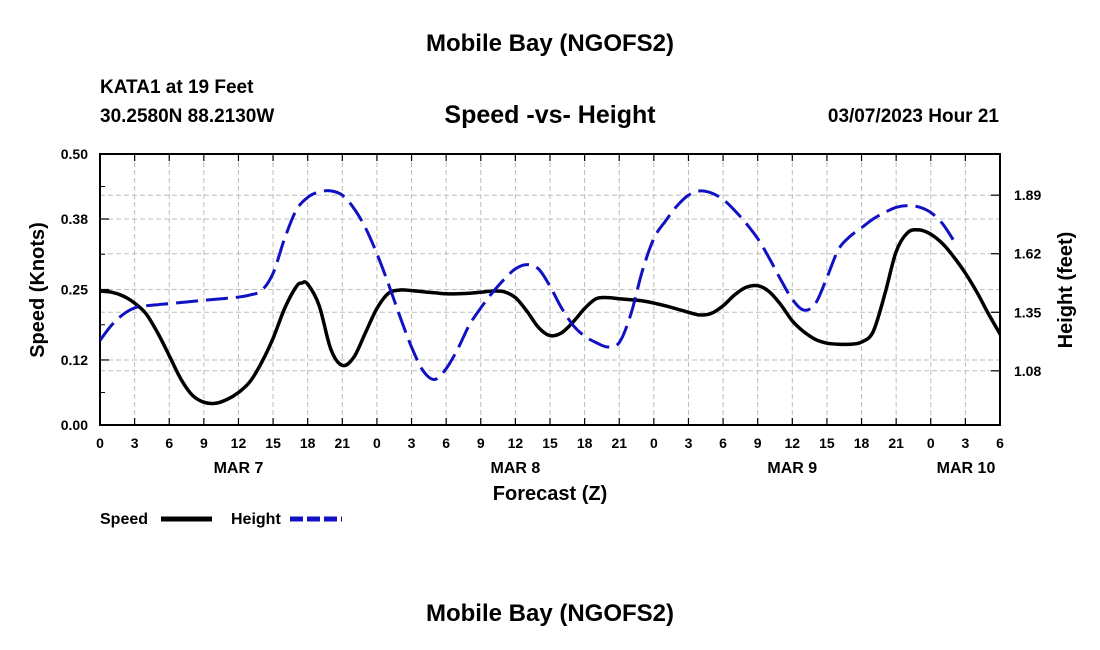  I want to click on y-left-tick-label: 0.12, so click(74, 360).